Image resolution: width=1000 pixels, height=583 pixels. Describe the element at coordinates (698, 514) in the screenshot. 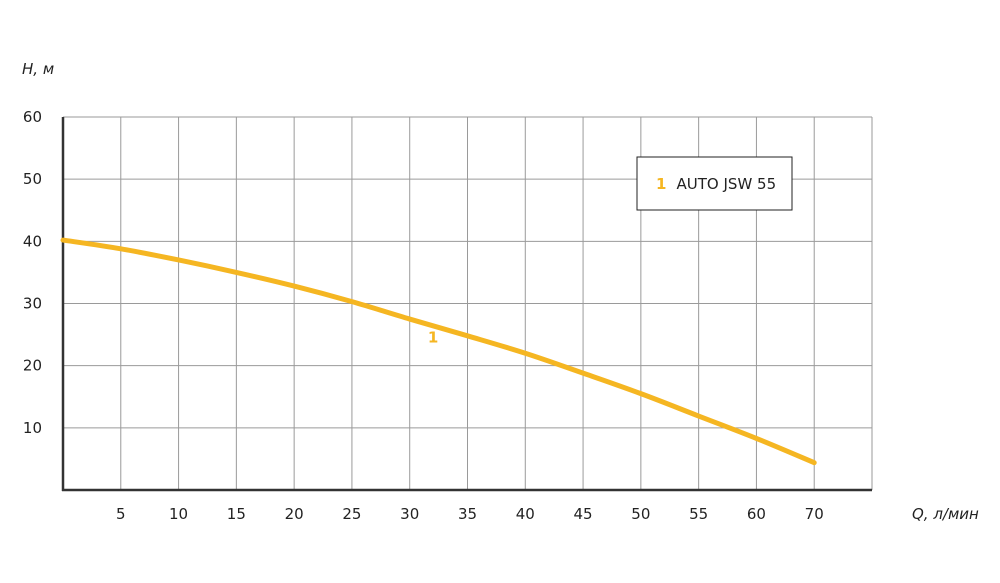

I see `x-tick-label: 55` at that location.